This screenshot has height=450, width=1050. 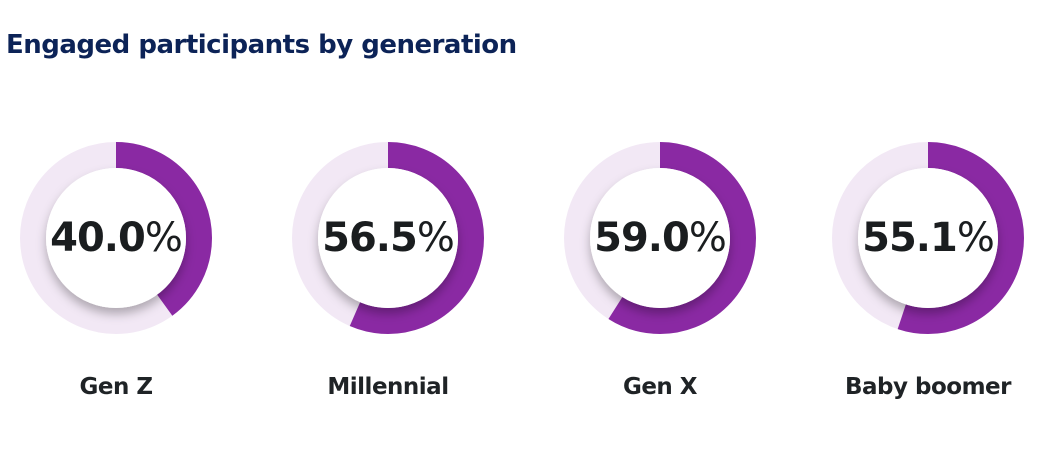 I want to click on value-text: 40.0%, so click(x=116, y=238).